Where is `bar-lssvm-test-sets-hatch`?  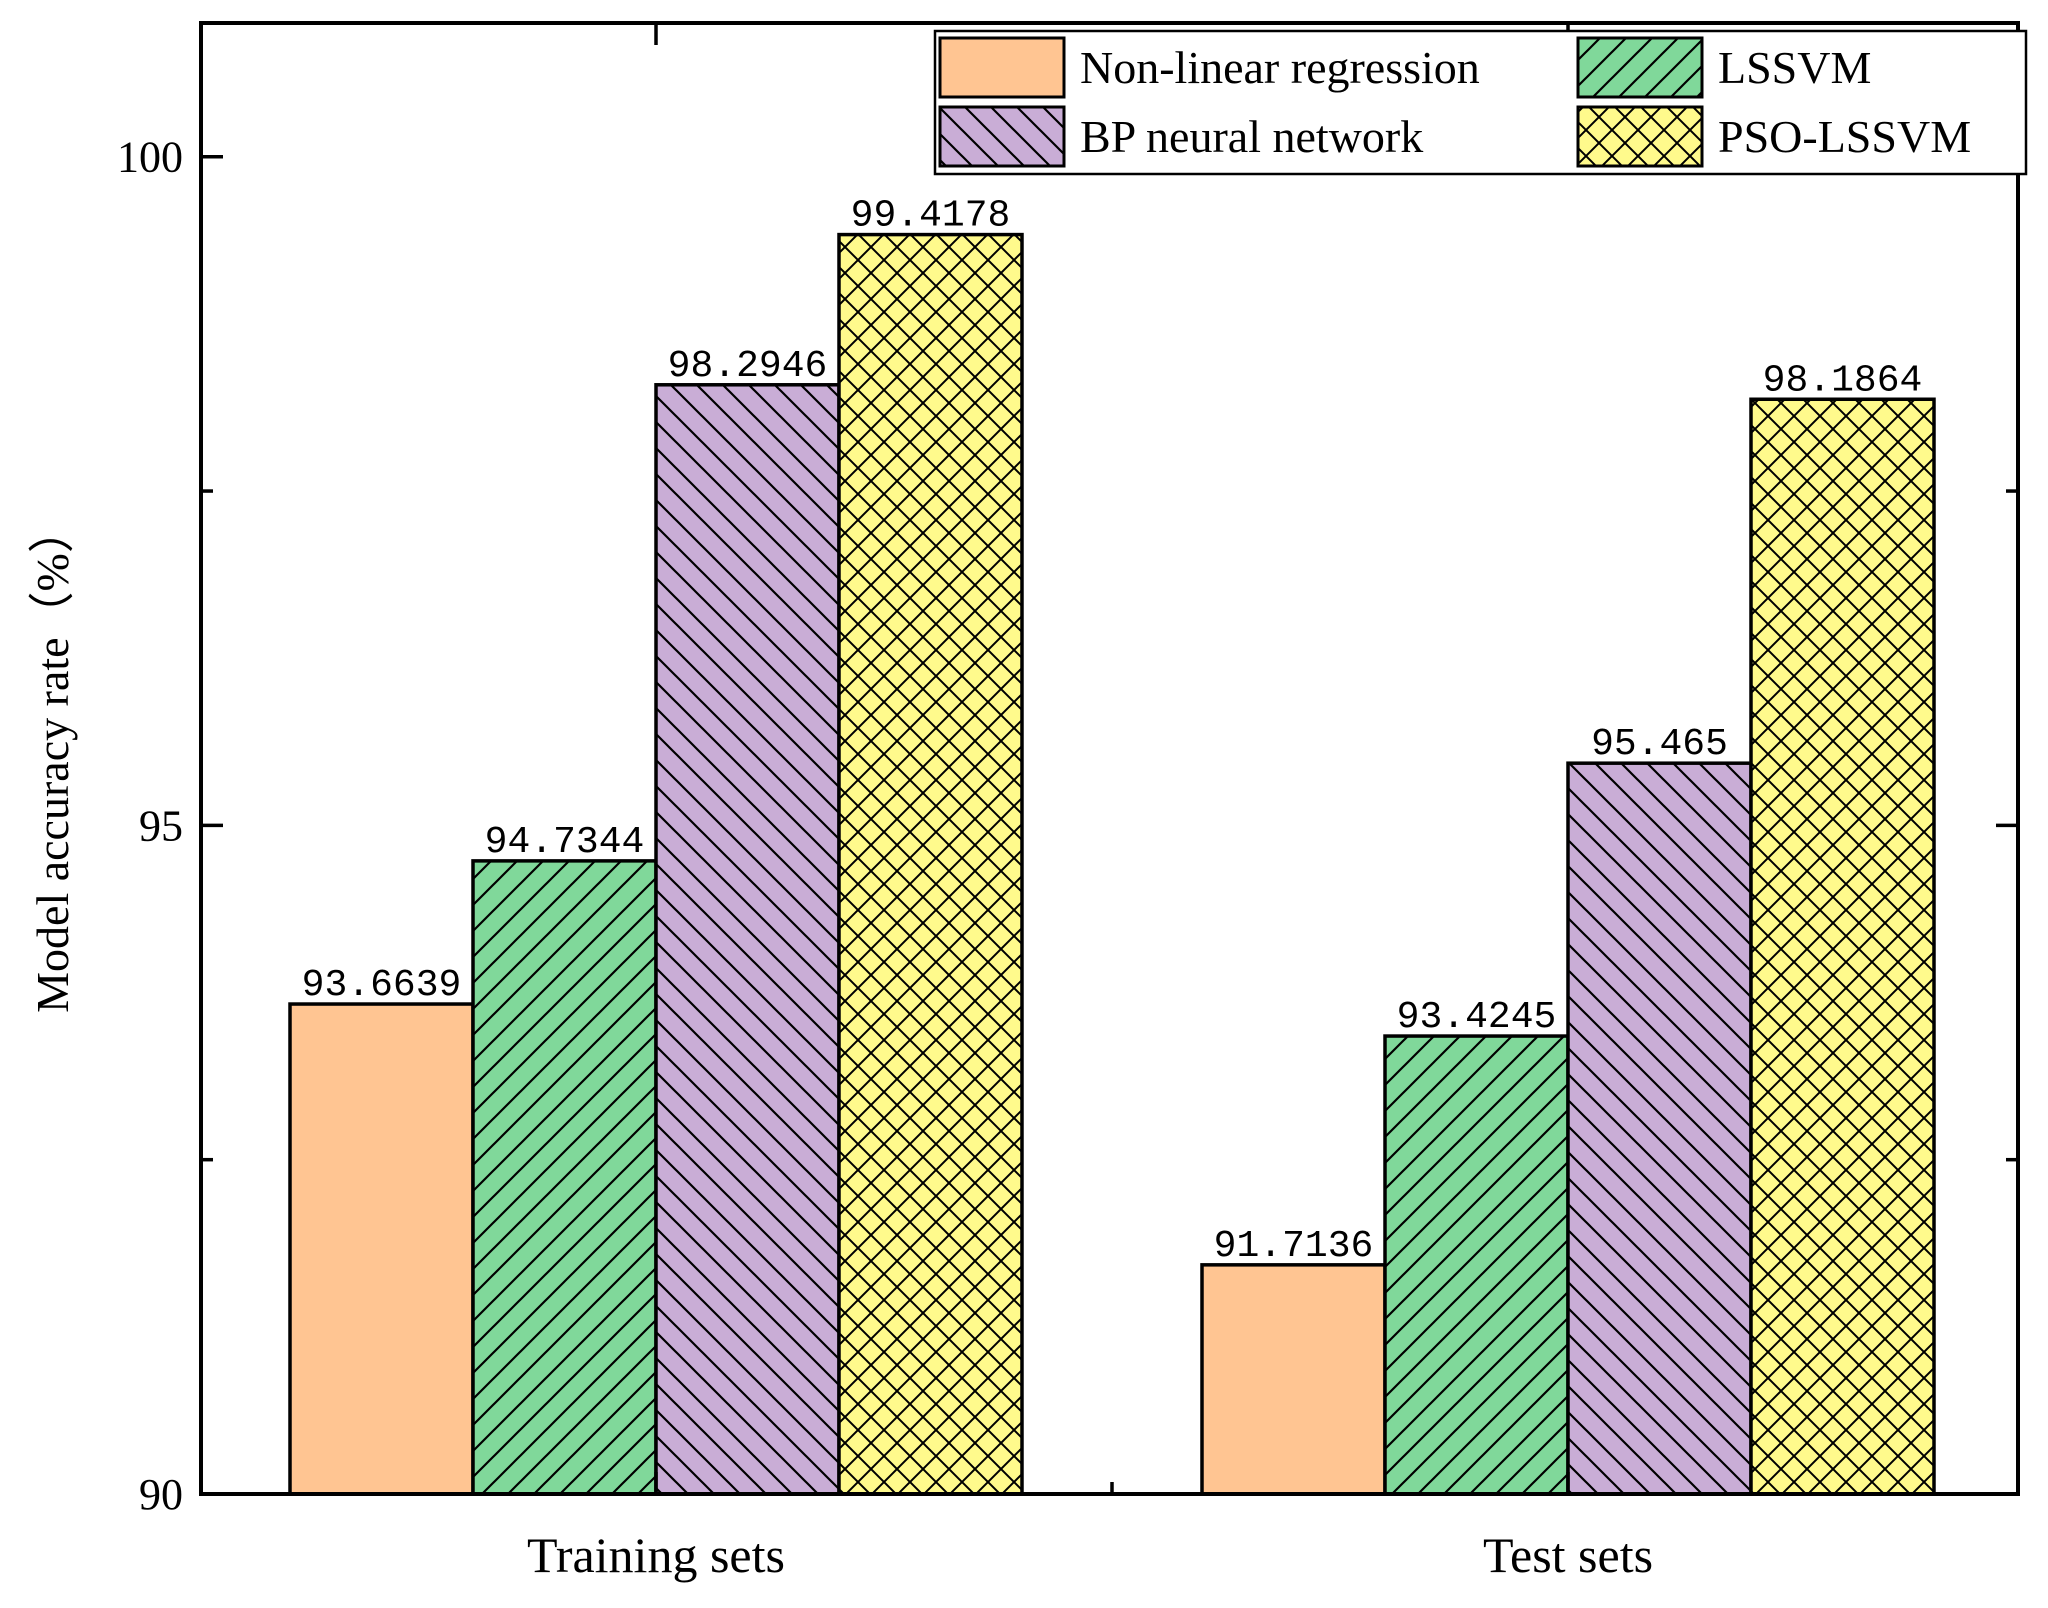
bar-lssvm-test-sets-hatch is located at coordinates (1476, 1265).